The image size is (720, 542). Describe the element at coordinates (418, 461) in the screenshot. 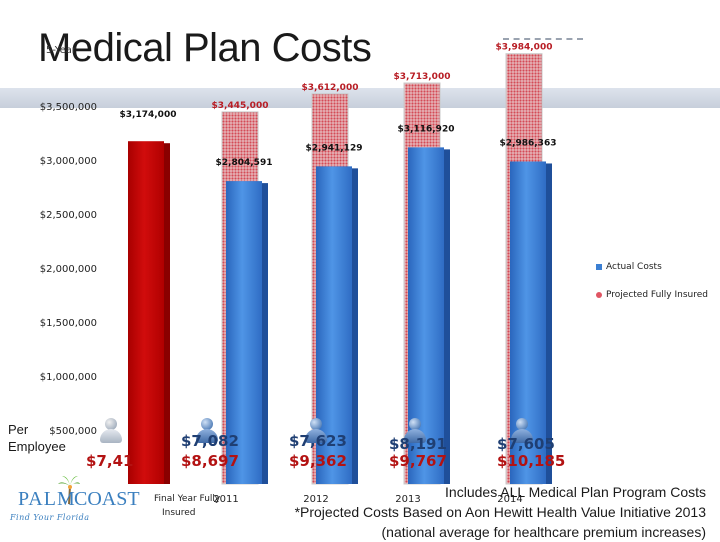

I see `per-employee-projected-2013: $9,767` at that location.